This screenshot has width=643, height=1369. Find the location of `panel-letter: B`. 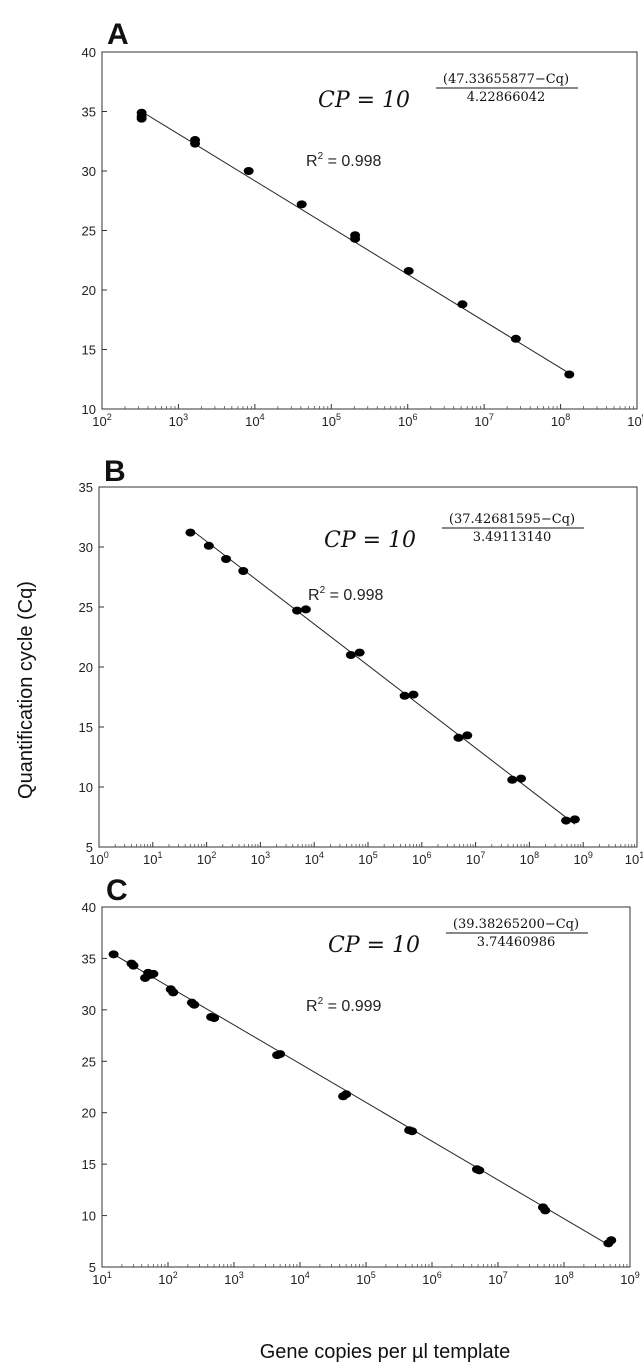

panel-letter: B is located at coordinates (115, 471).